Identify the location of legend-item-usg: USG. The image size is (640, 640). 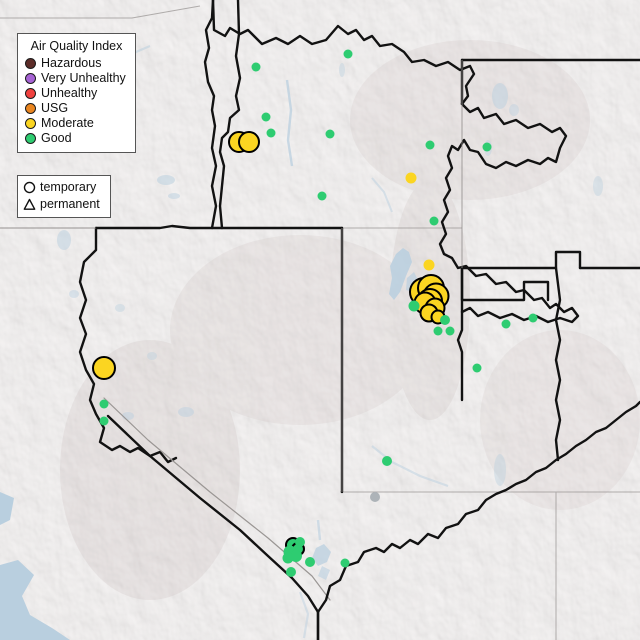
(76, 108).